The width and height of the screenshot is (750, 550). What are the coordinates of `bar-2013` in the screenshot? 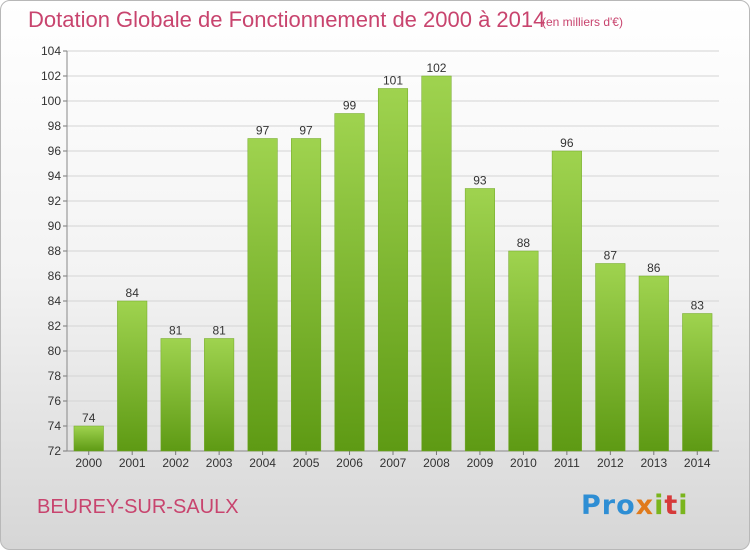 It's located at (653, 363).